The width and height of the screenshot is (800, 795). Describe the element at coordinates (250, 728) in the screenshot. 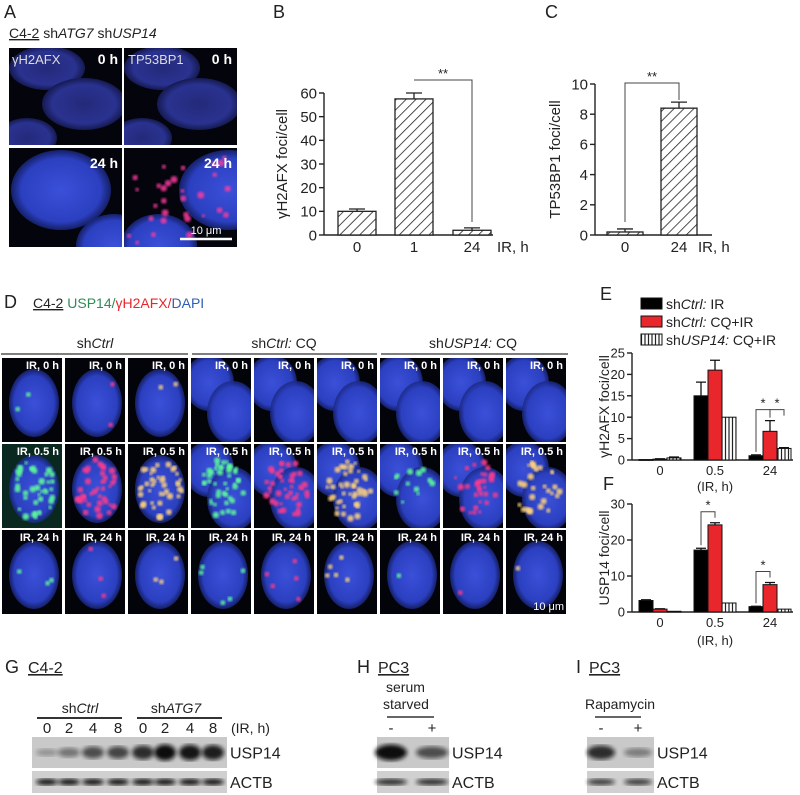

I see `lane-unit: (IR, h)` at that location.